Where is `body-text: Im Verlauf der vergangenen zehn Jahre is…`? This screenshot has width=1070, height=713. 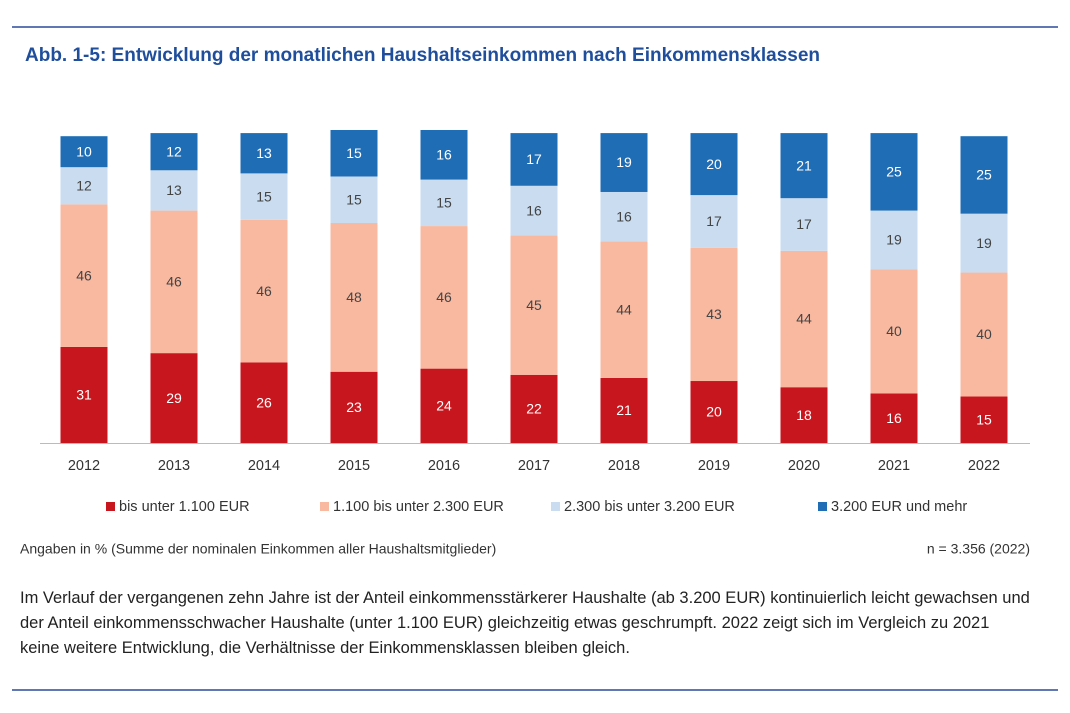
body-text: Im Verlauf der vergangenen zehn Jahre is… is located at coordinates (525, 623).